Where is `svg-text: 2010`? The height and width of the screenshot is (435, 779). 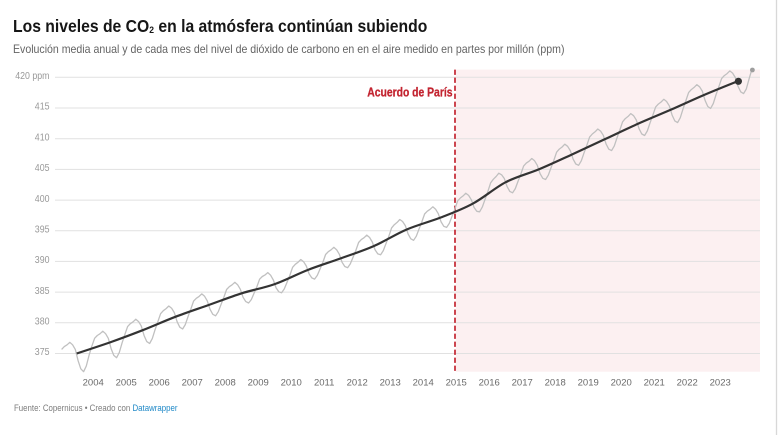 svg-text: 2010 is located at coordinates (291, 382).